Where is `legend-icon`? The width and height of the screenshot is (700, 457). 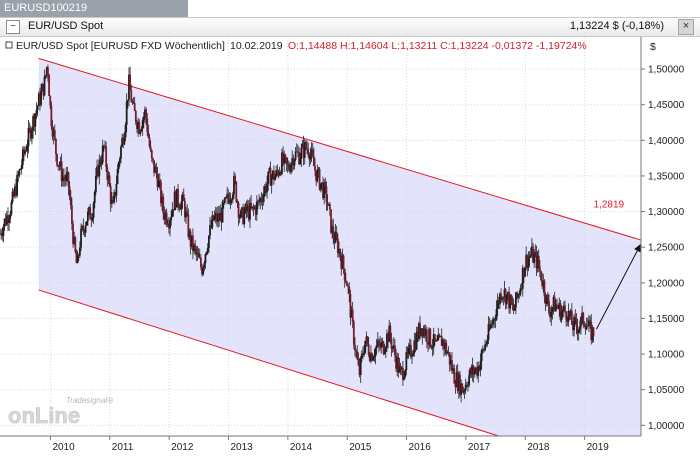
legend-icon is located at coordinates (9, 45).